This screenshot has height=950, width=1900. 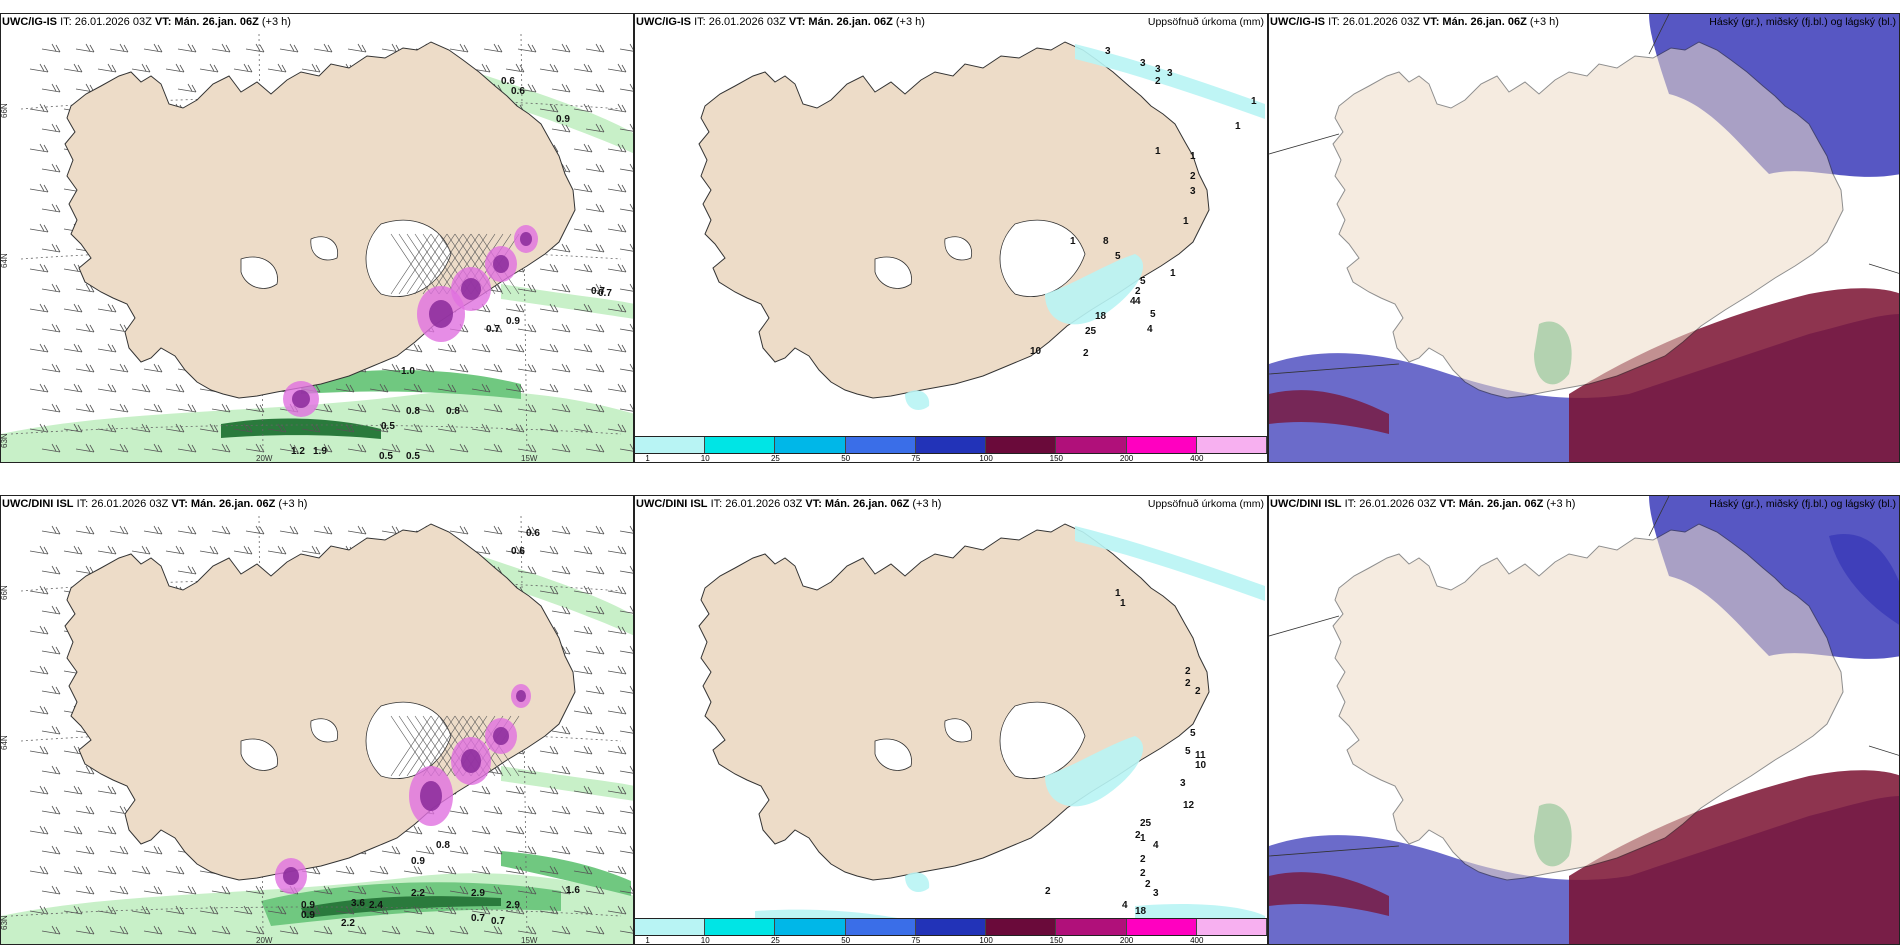 What do you see at coordinates (320, 451) in the screenshot?
I see `value-label: 1.9` at bounding box center [320, 451].